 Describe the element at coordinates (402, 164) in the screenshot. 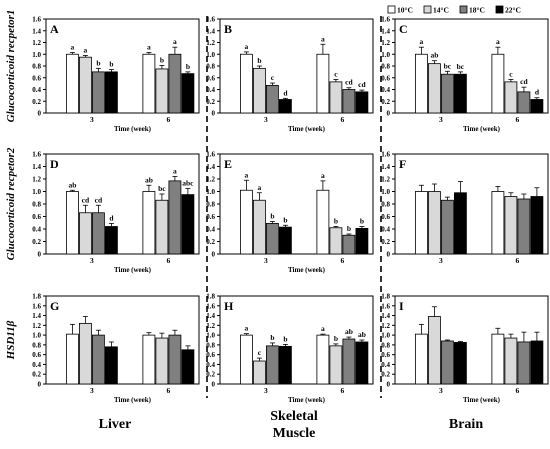

I see `panel-letter-F: F` at that location.